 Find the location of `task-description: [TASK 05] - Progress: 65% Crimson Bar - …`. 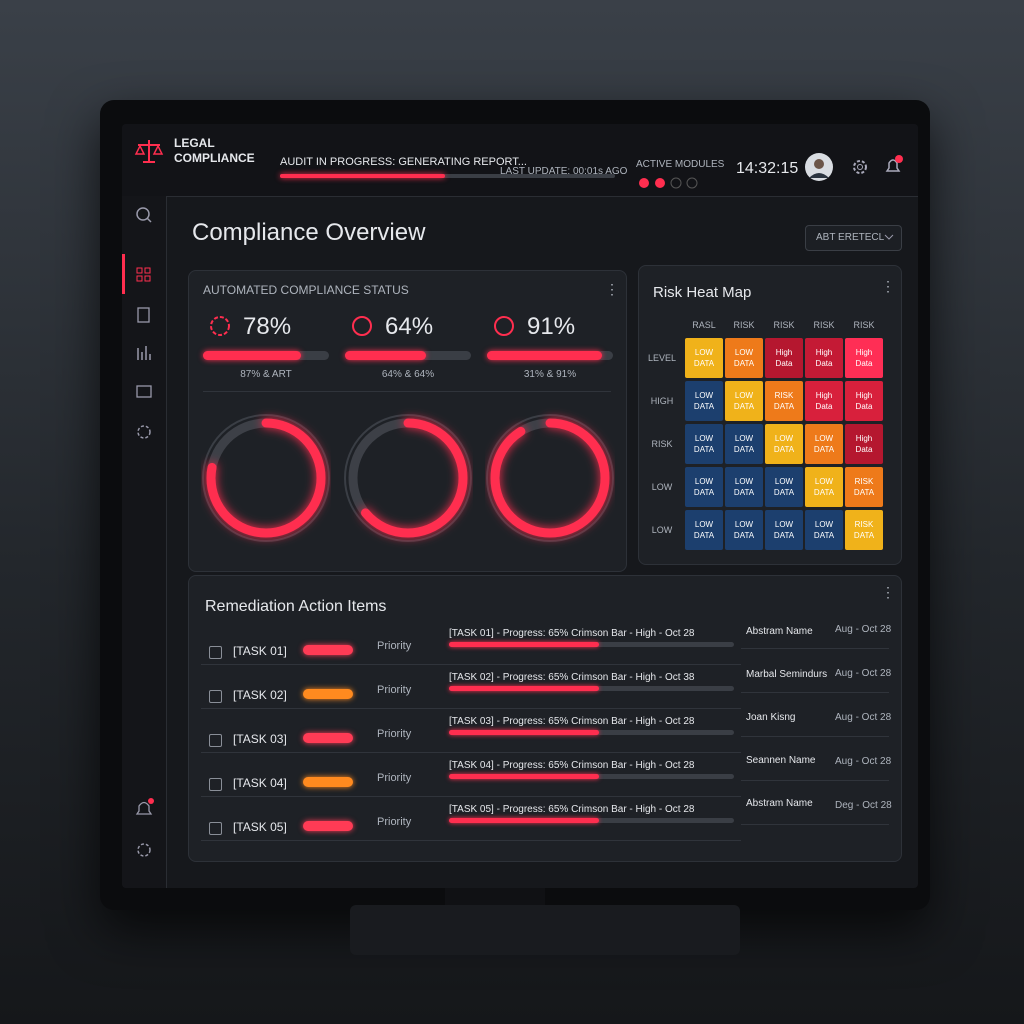

task-description: [TASK 05] - Progress: 65% Crimson Bar - … is located at coordinates (572, 809).